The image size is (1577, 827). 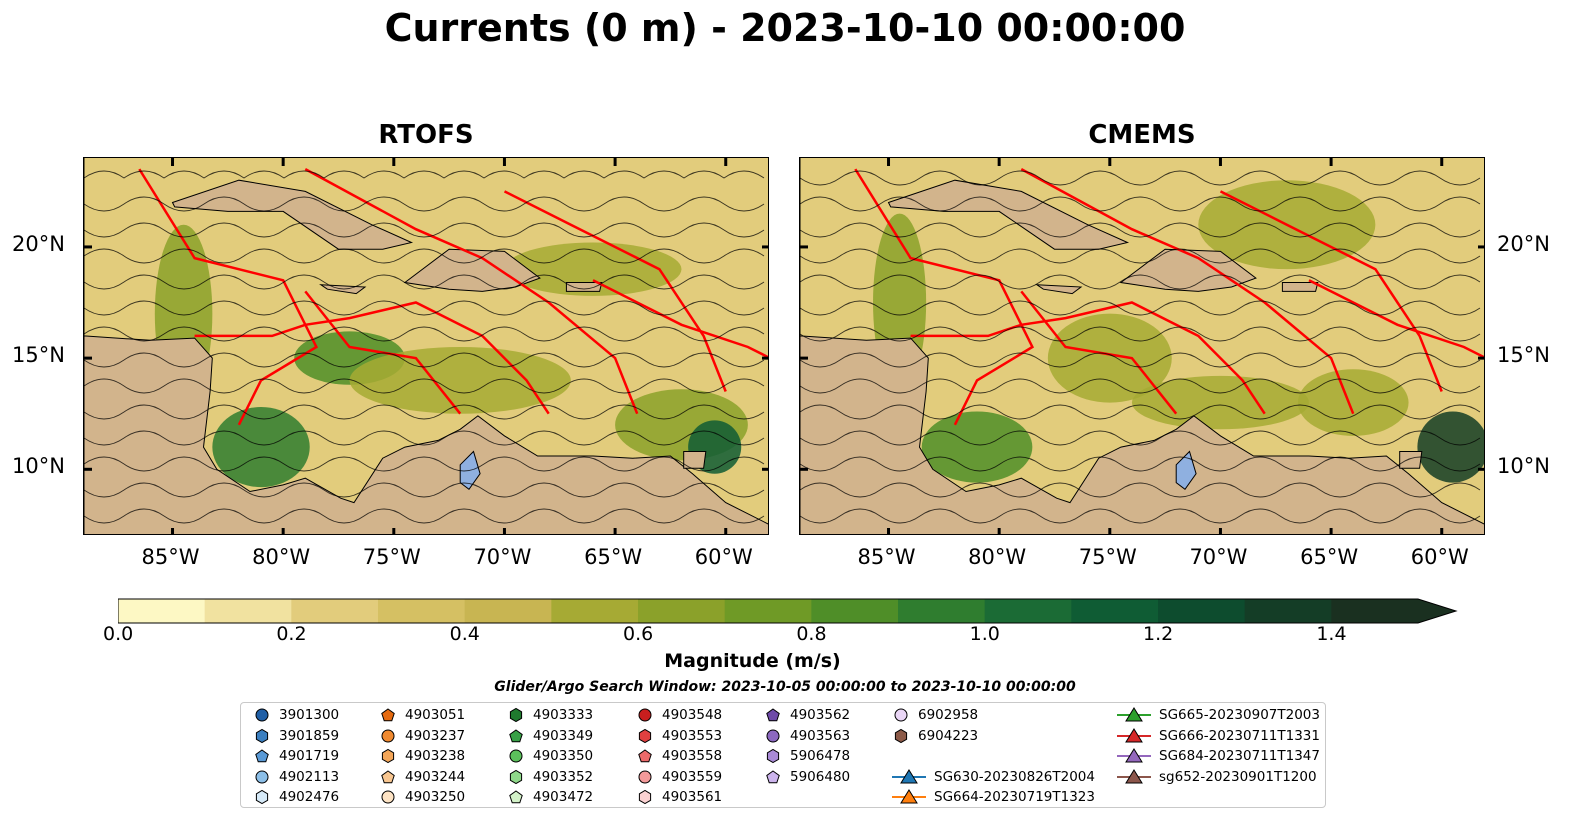 What do you see at coordinates (1523, 466) in the screenshot?
I see `y-tick-label-right: 10°N` at bounding box center [1523, 466].